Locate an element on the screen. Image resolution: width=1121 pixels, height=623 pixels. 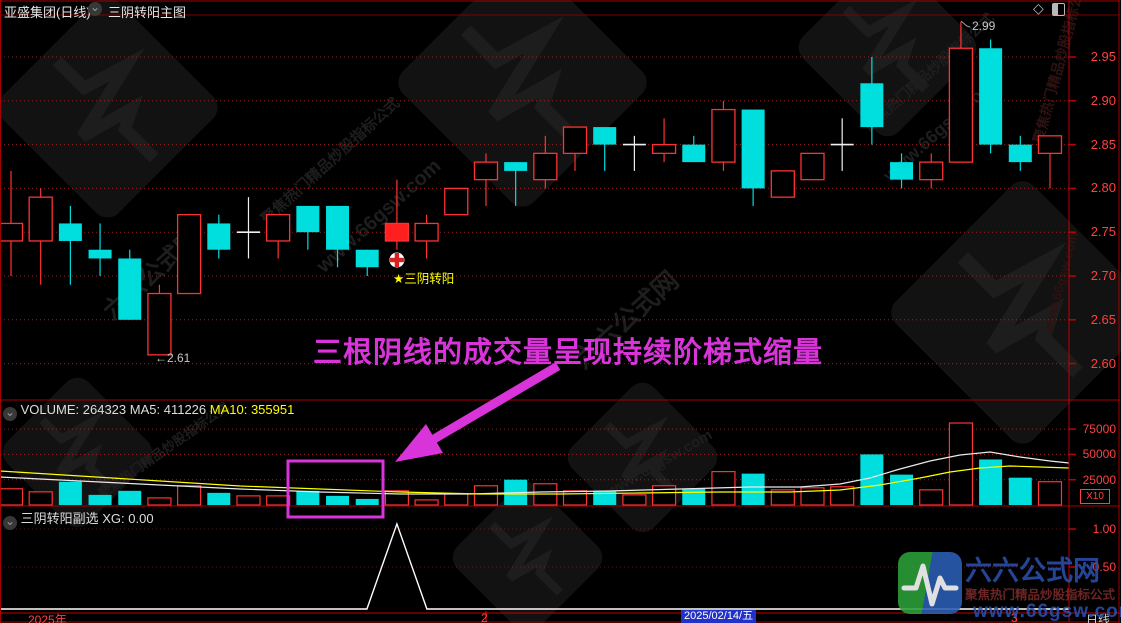
period-label: 日线 is located at coordinates (1098, 618).